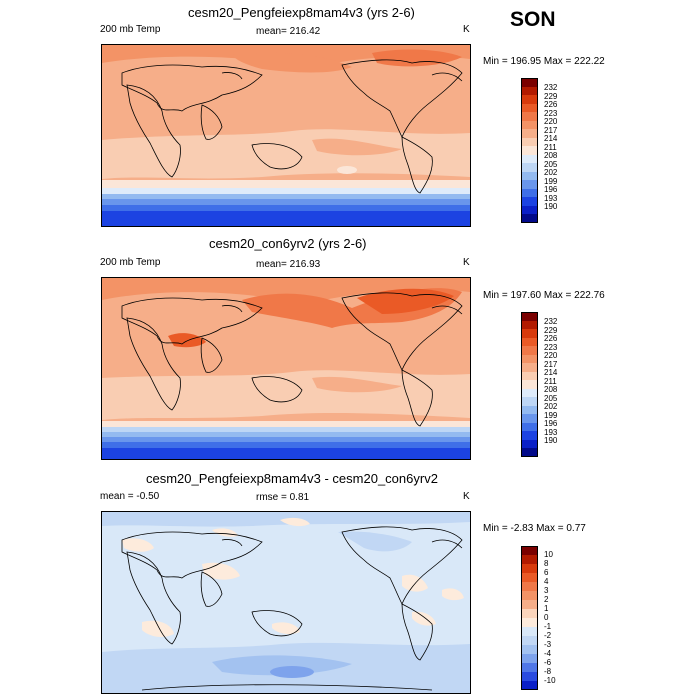 Image resolution: width=700 pixels, height=700 pixels. I want to click on panel1-title: cesm20_Pengfeiexp8mam4v3 (yrs 2-6), so click(301, 12).